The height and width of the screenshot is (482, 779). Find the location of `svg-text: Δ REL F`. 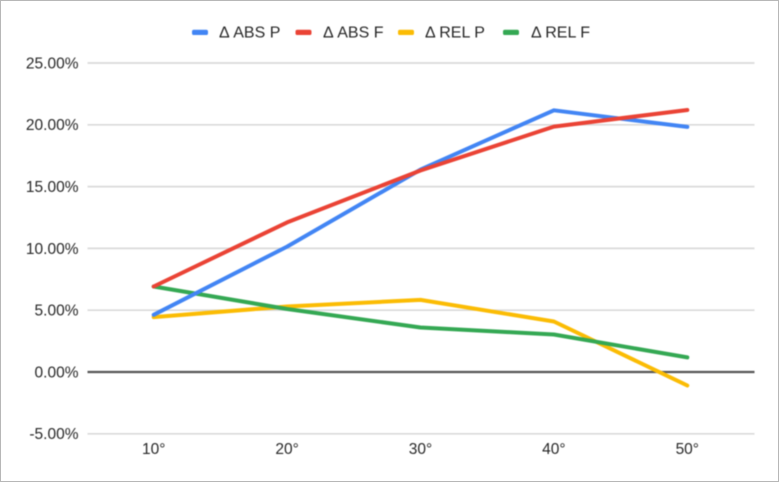

svg-text: Δ REL F is located at coordinates (560, 32).